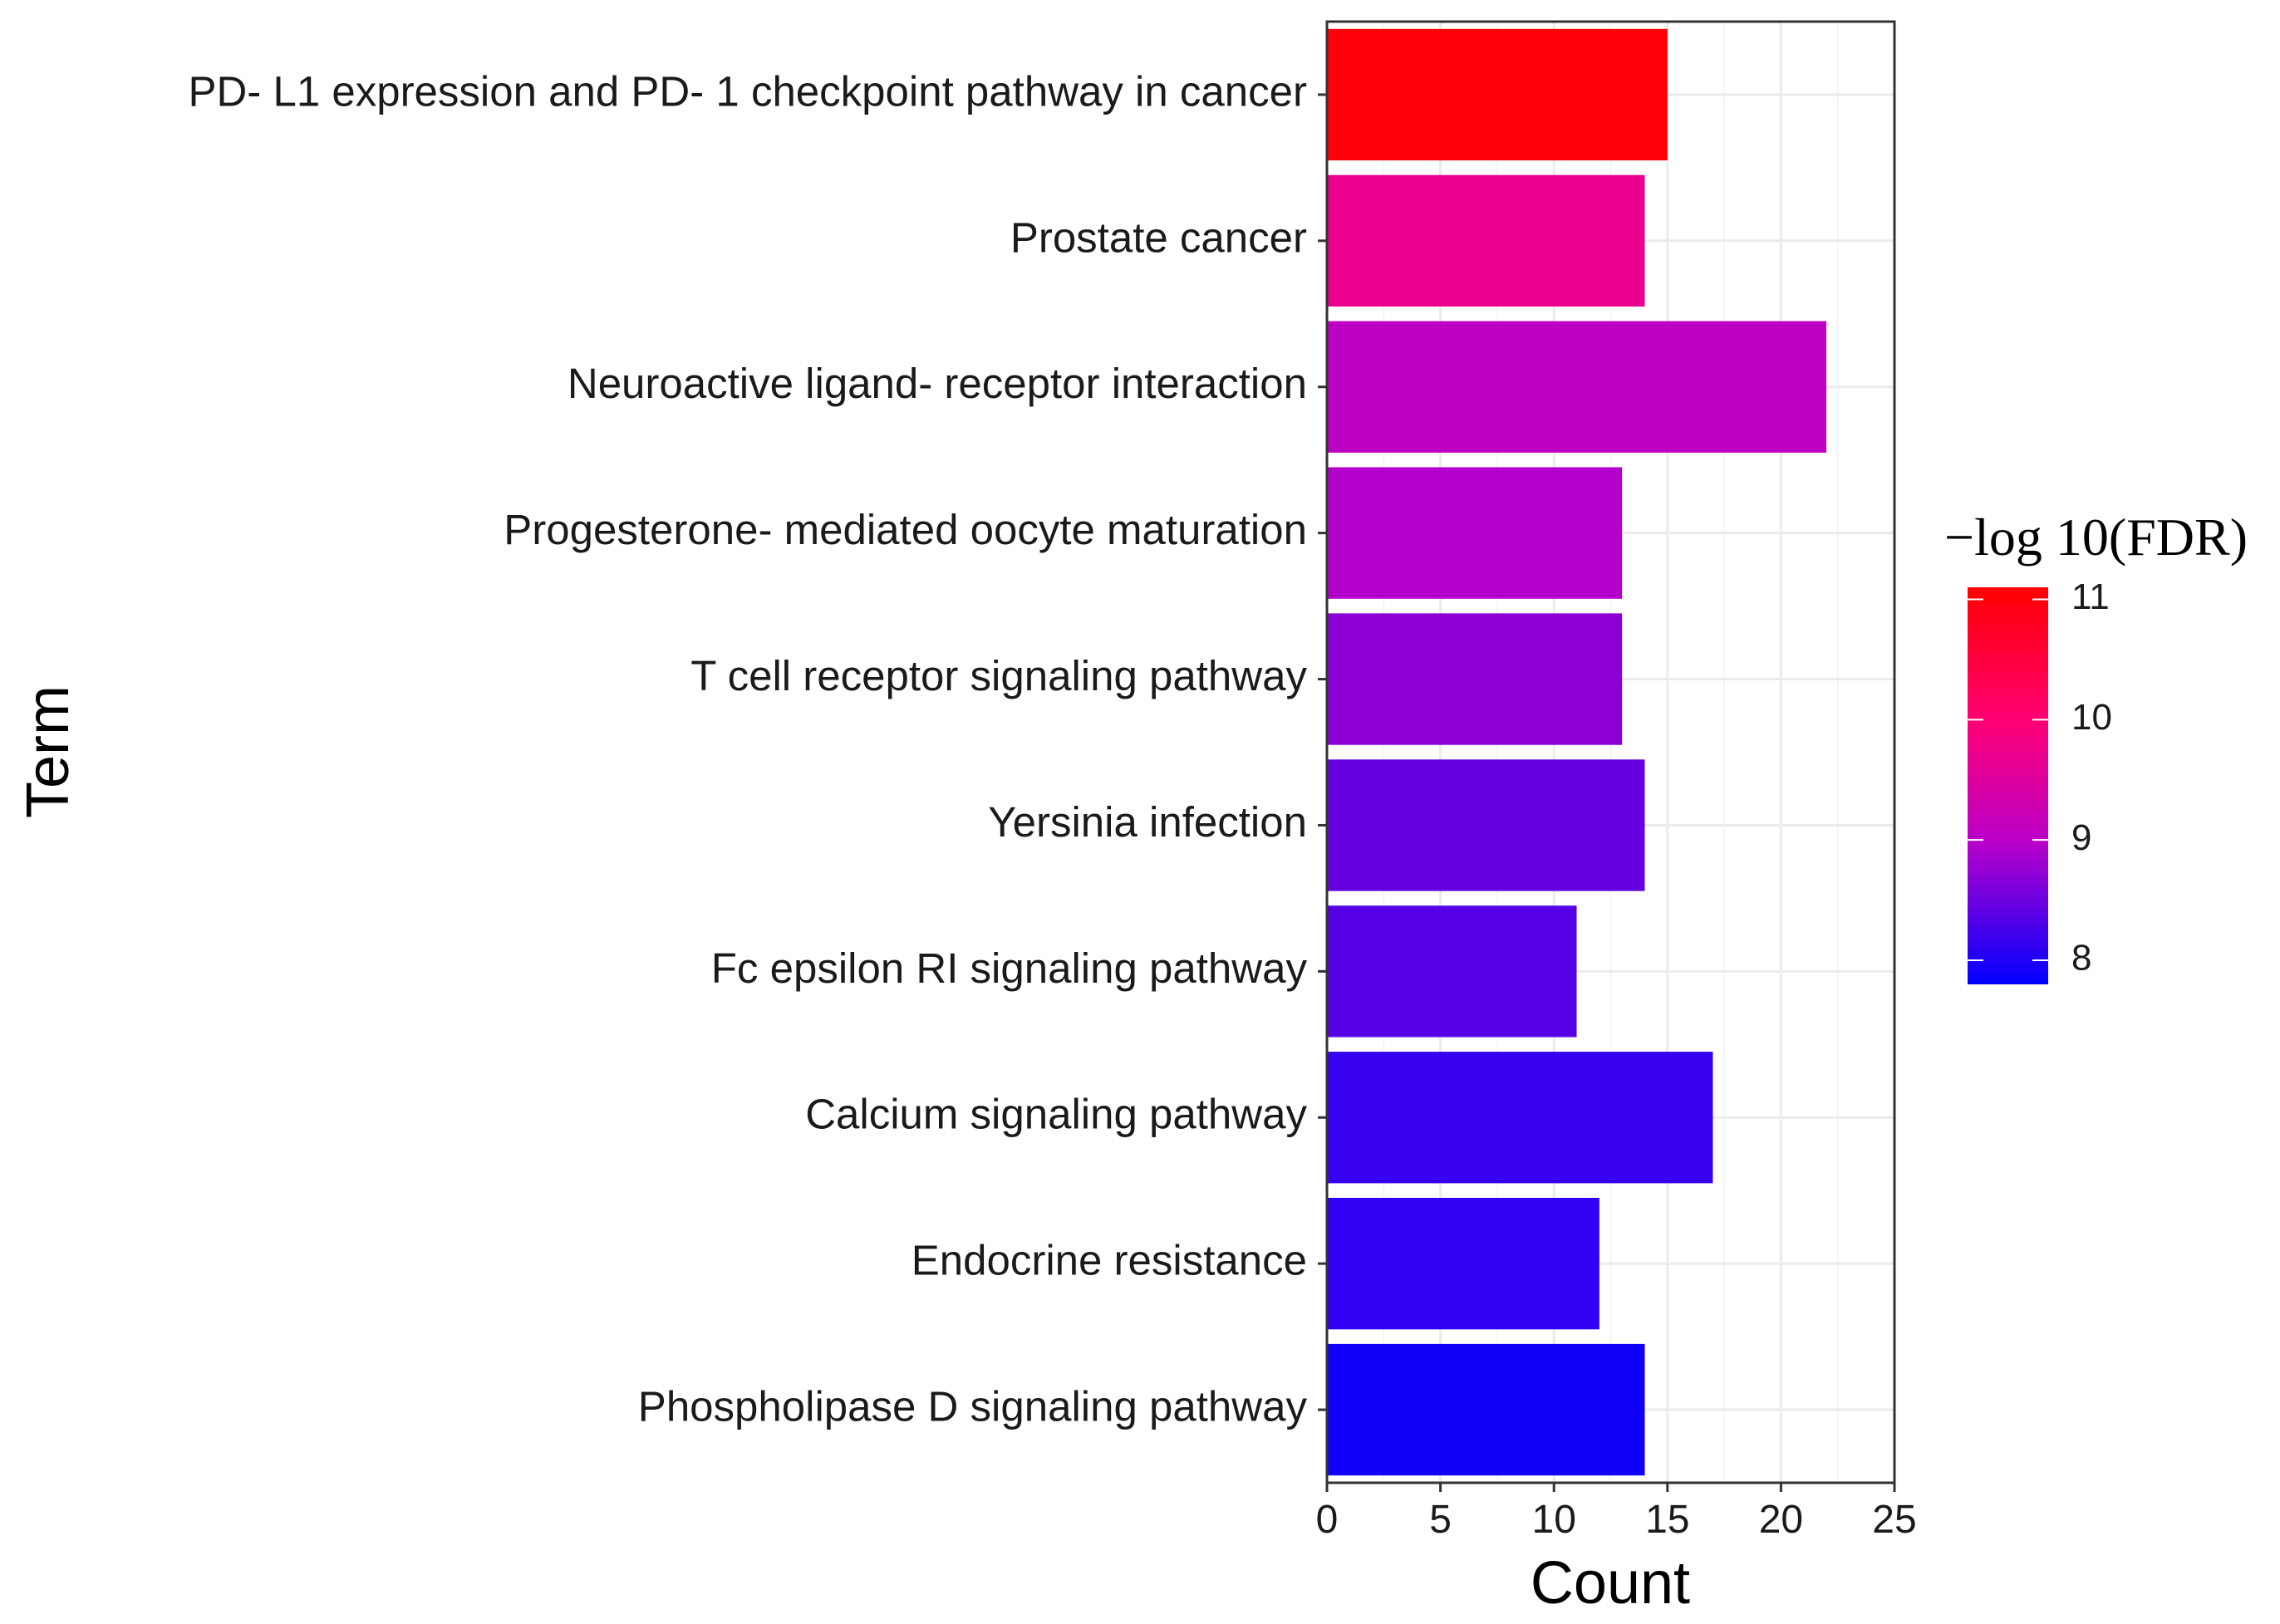 The width and height of the screenshot is (2280, 1624). I want to click on y-tick-label: Fc epsilon RI signaling pathway, so click(1009, 968).